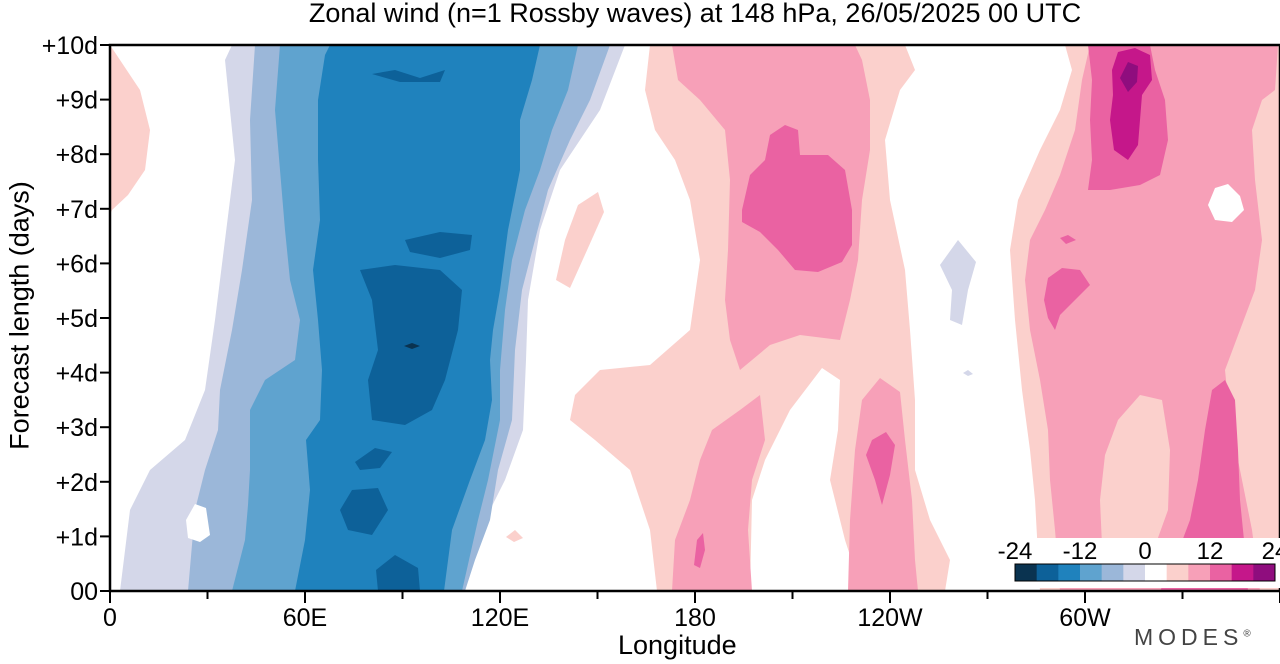  What do you see at coordinates (890, 618) in the screenshot?
I see `x-tick-label: 120W` at bounding box center [890, 618].